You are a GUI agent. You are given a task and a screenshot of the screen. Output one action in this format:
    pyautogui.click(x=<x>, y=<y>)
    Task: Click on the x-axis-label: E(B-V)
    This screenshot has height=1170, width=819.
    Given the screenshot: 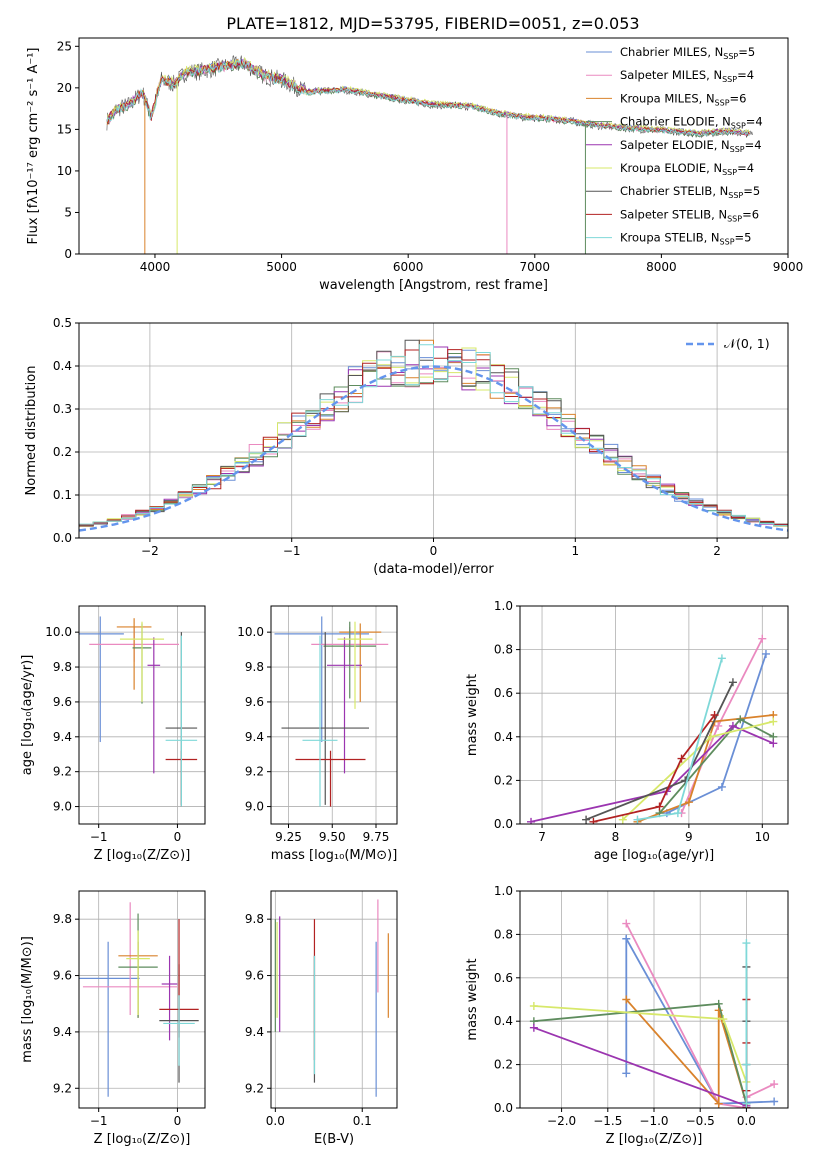 What is the action you would take?
    pyautogui.click(x=334, y=1139)
    